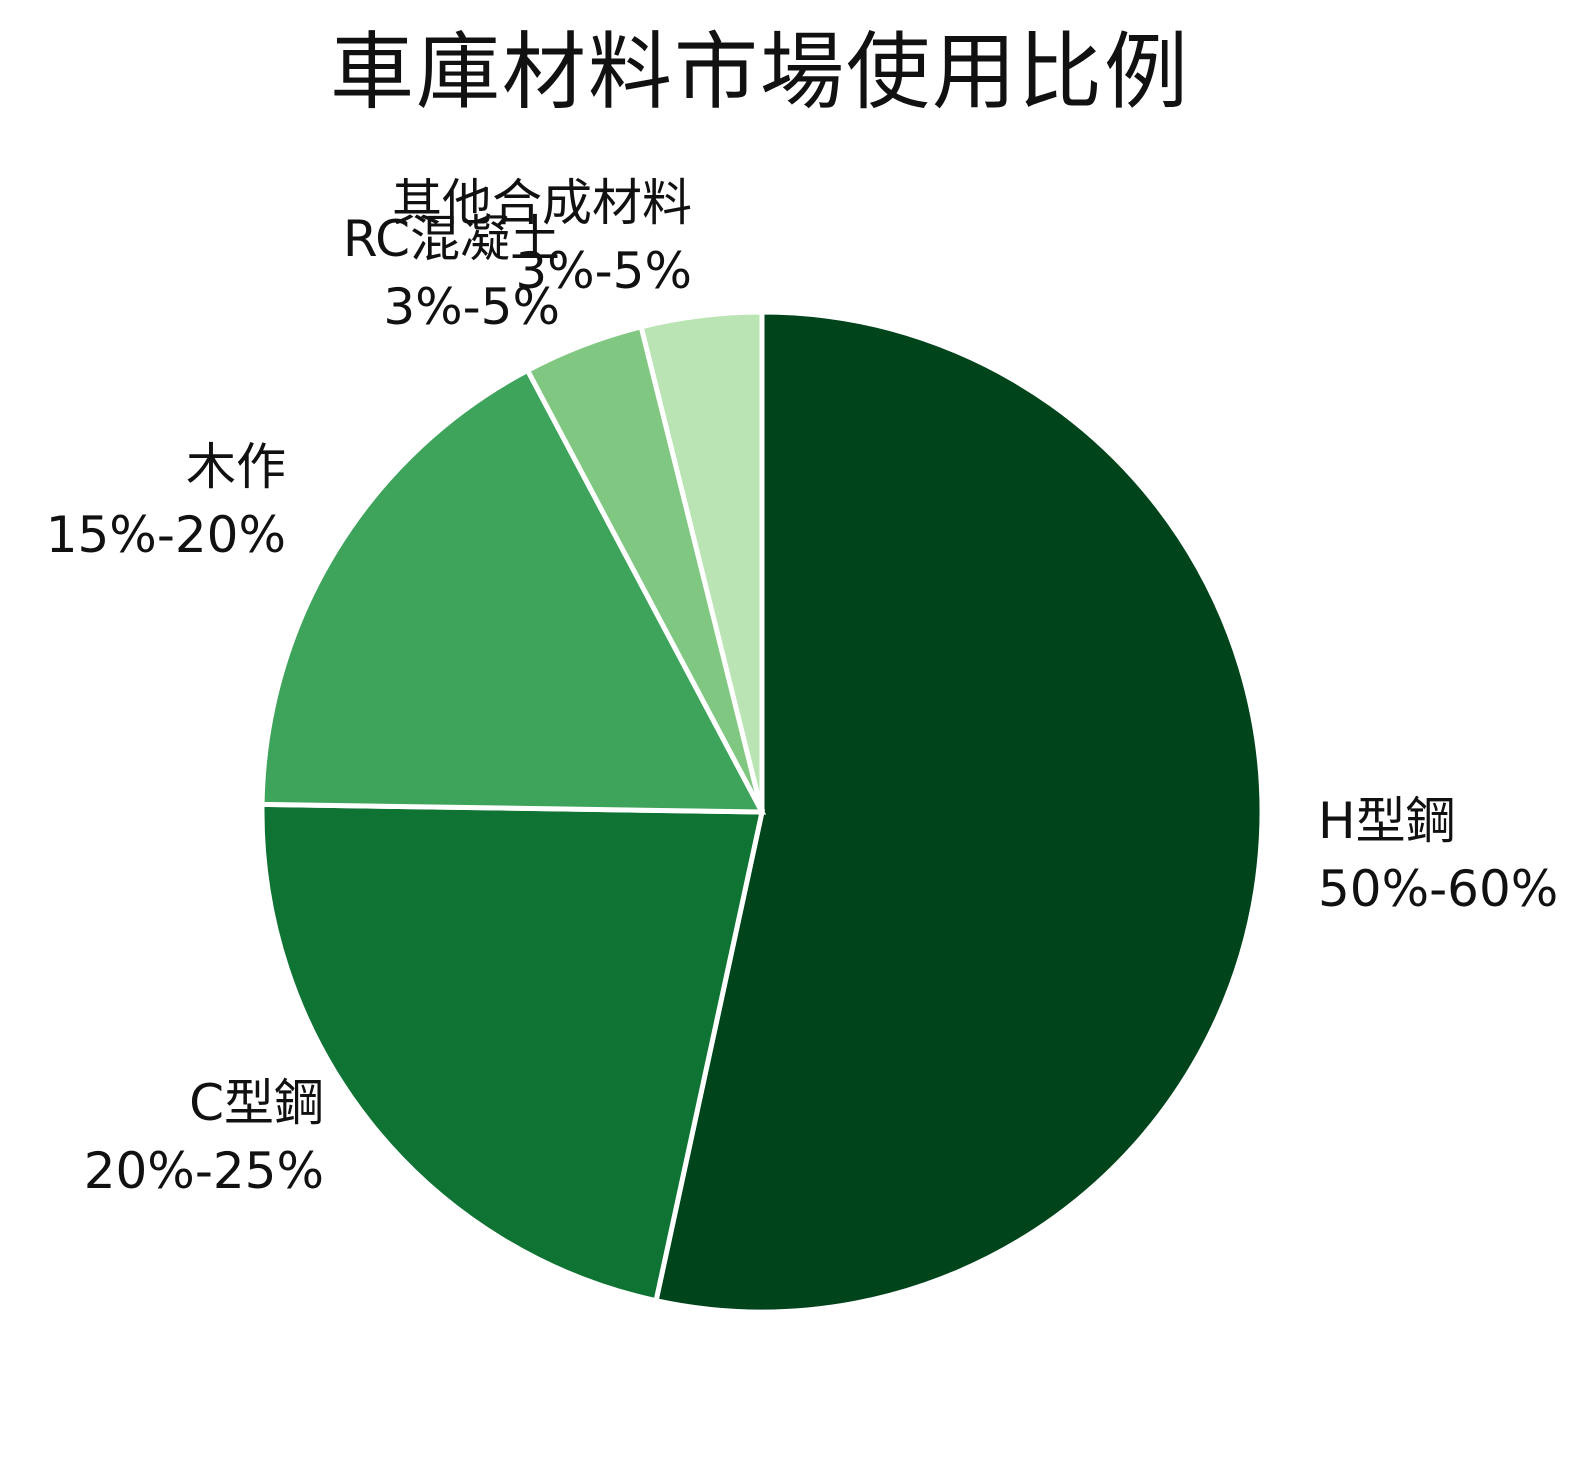 The image size is (1596, 1468). What do you see at coordinates (759, 72) in the screenshot?
I see `chart-title: 車庫材料市場使用比例` at bounding box center [759, 72].